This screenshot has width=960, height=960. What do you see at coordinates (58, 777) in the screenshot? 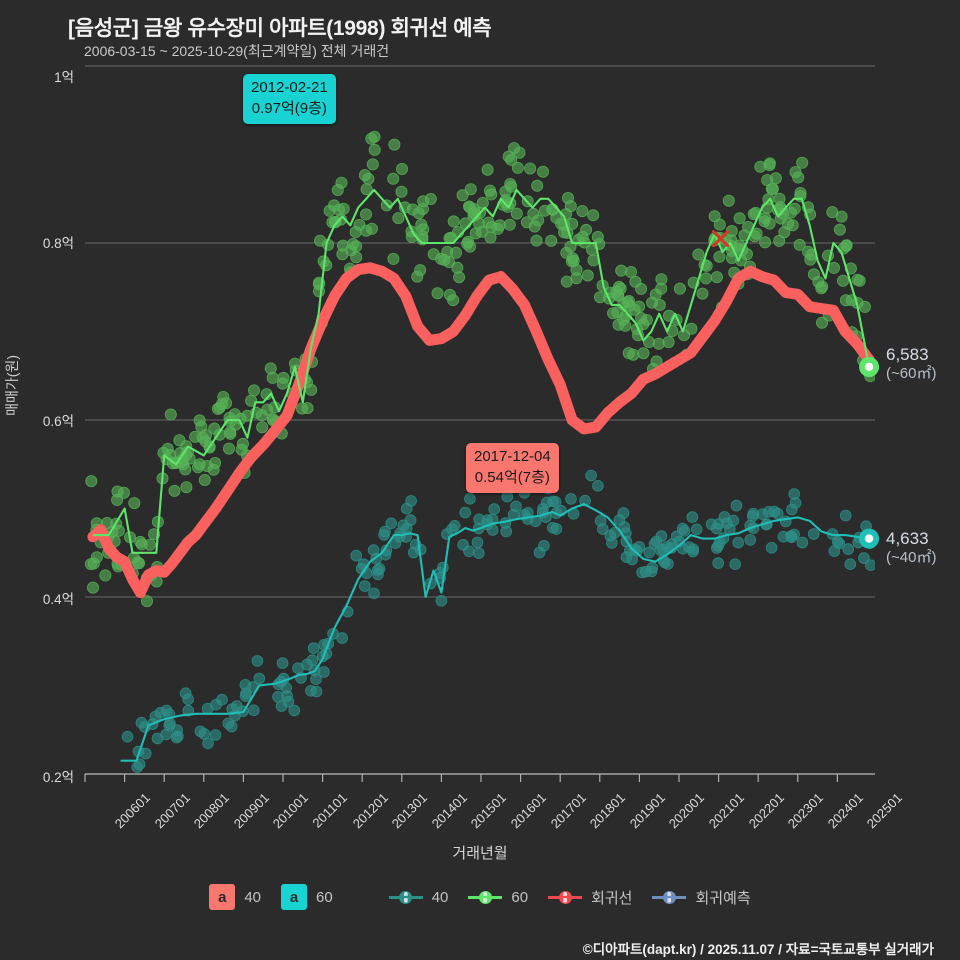
I see `y-tick-label: 0.2억` at bounding box center [58, 777].